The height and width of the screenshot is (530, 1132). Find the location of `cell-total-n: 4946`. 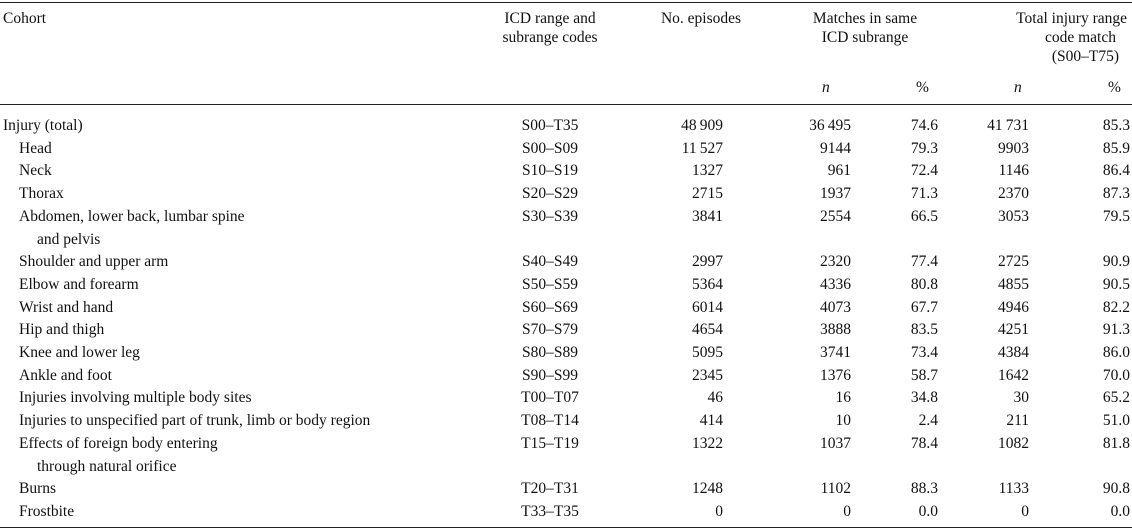

cell-total-n: 4946 is located at coordinates (1013, 307).